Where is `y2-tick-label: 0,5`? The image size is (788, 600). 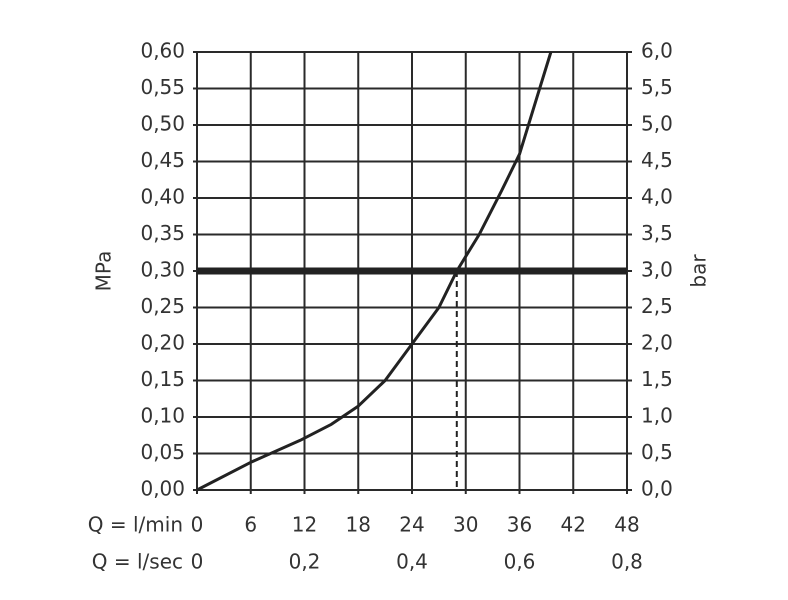
y2-tick-label: 0,5 is located at coordinates (657, 452).